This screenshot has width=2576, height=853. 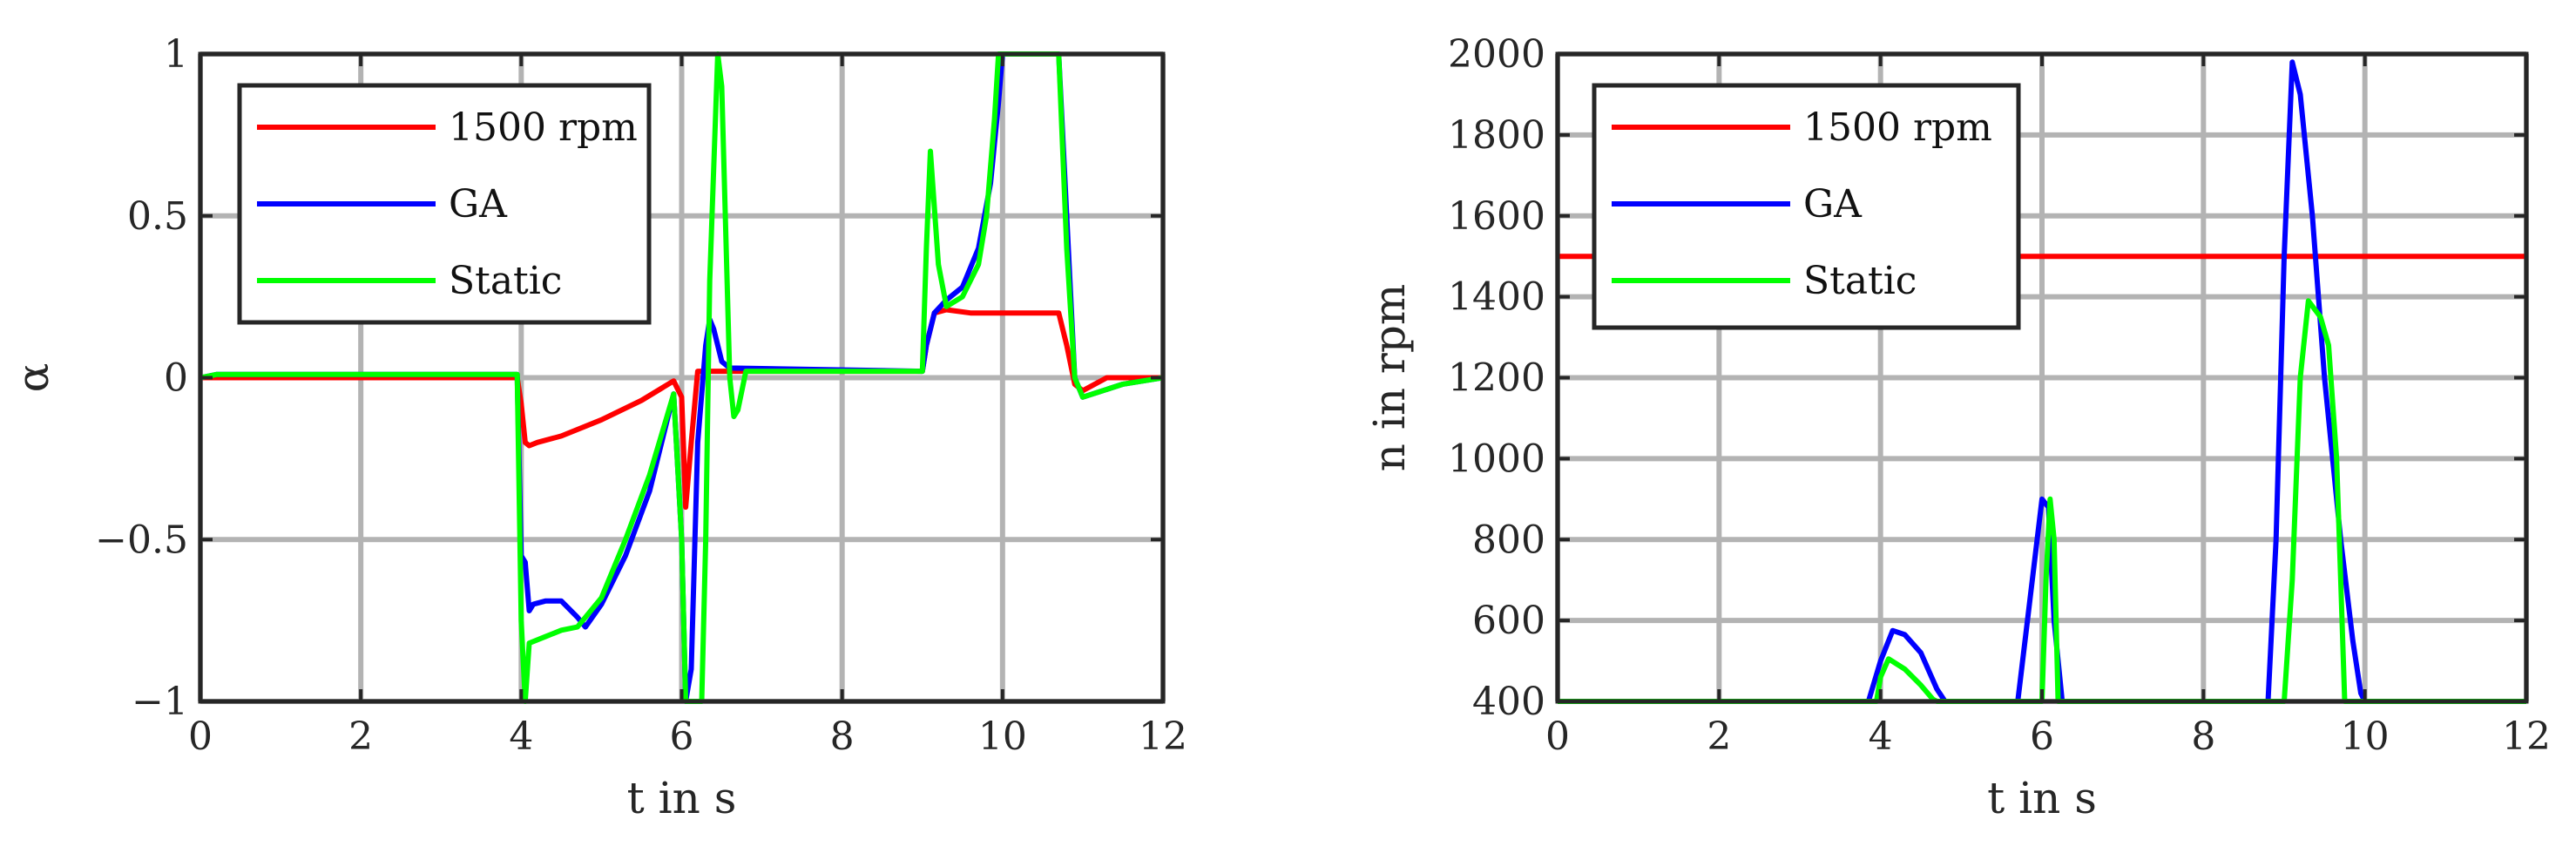 What do you see at coordinates (1496, 459) in the screenshot?
I see `y-tick-label: 1000` at bounding box center [1496, 459].